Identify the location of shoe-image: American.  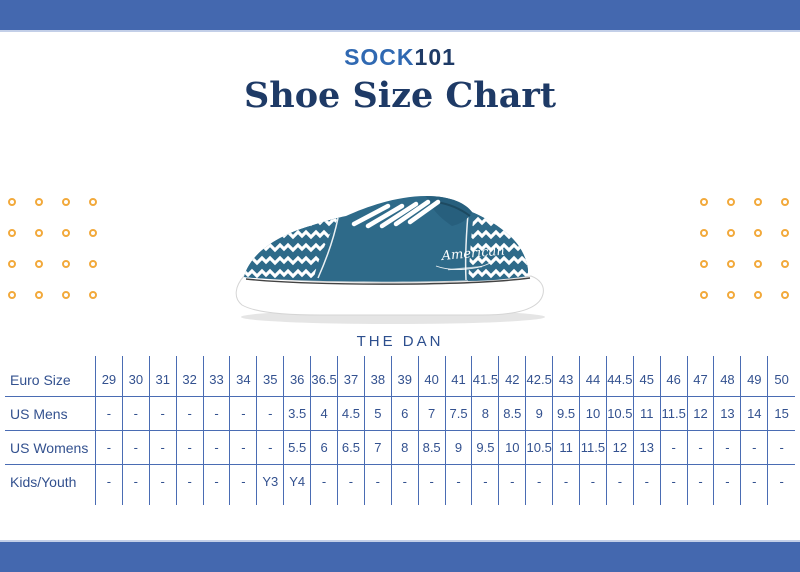
(390, 260).